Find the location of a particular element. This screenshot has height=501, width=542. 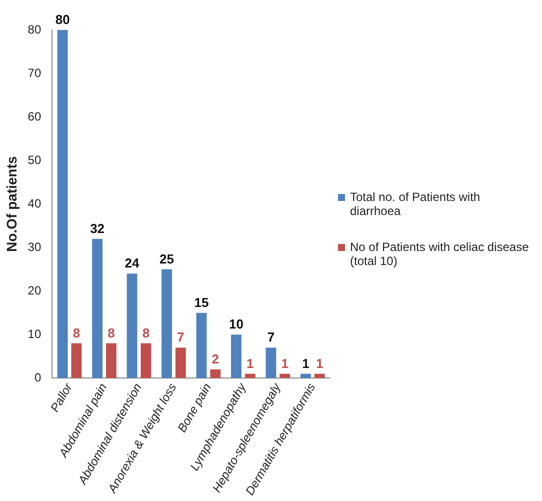

data-label: 25 is located at coordinates (167, 258).